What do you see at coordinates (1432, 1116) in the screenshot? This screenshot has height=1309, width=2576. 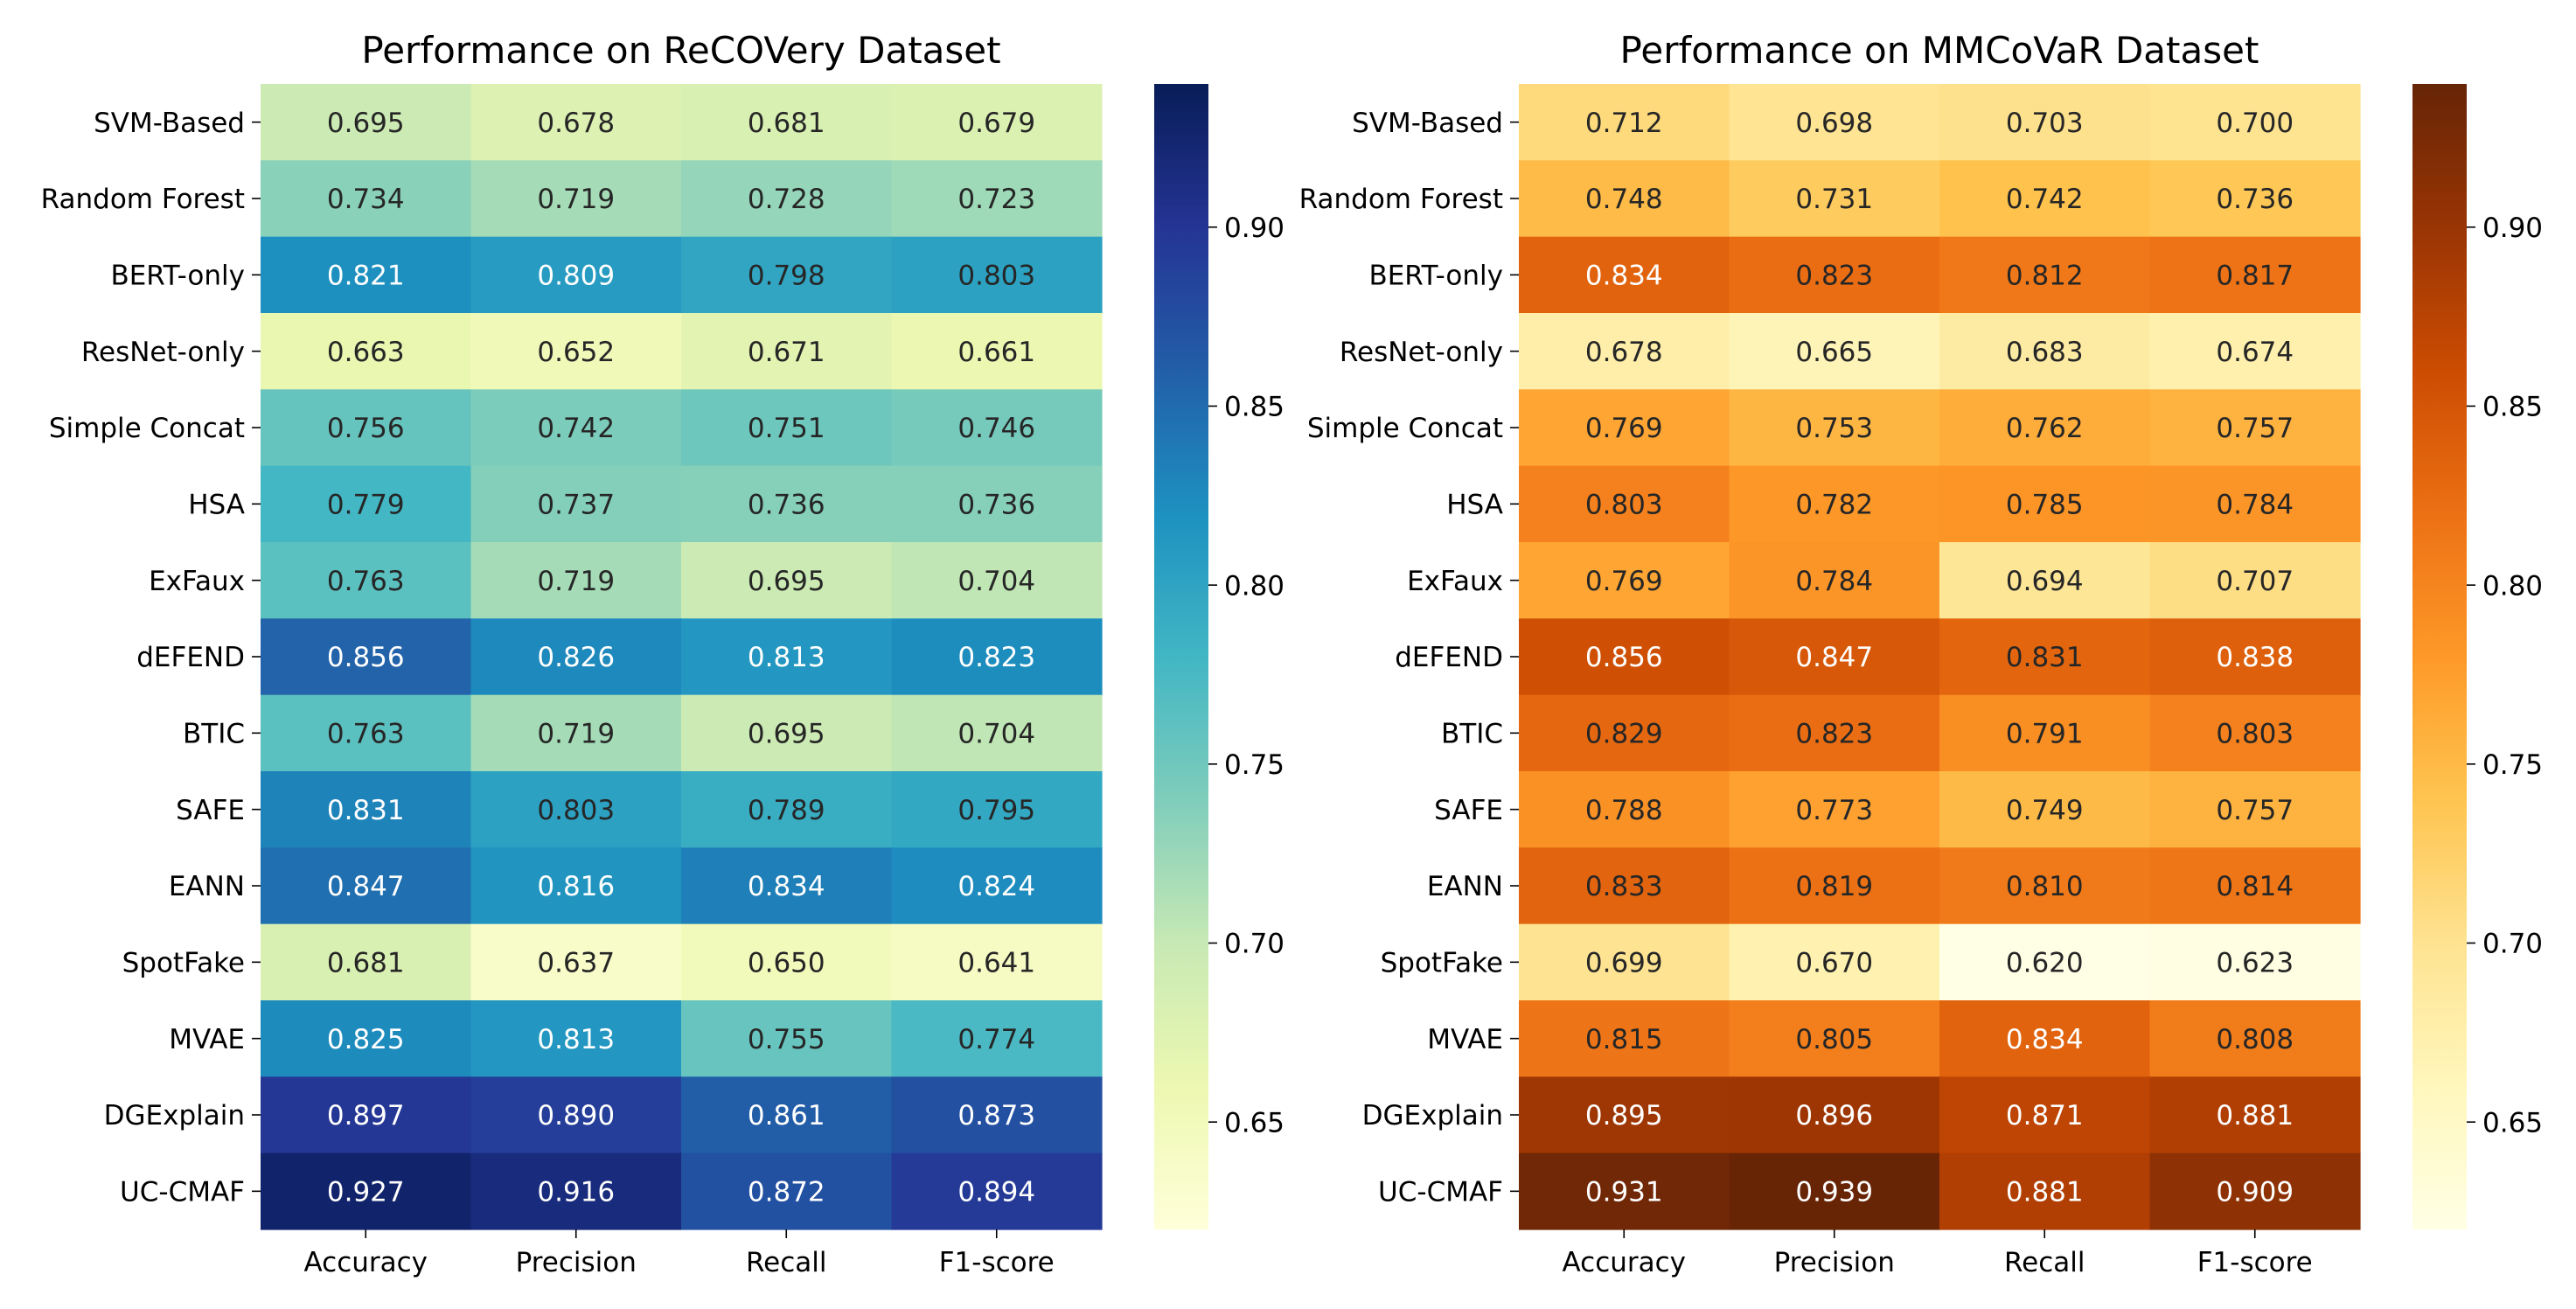 I see `y-axis-tick-label: DGExplain` at bounding box center [1432, 1116].